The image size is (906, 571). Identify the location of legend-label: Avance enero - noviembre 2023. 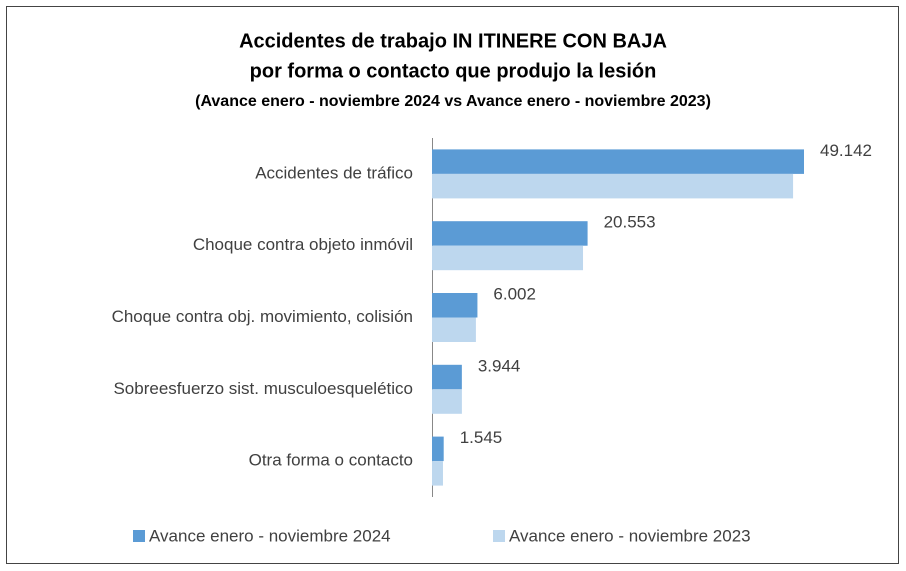
(630, 535).